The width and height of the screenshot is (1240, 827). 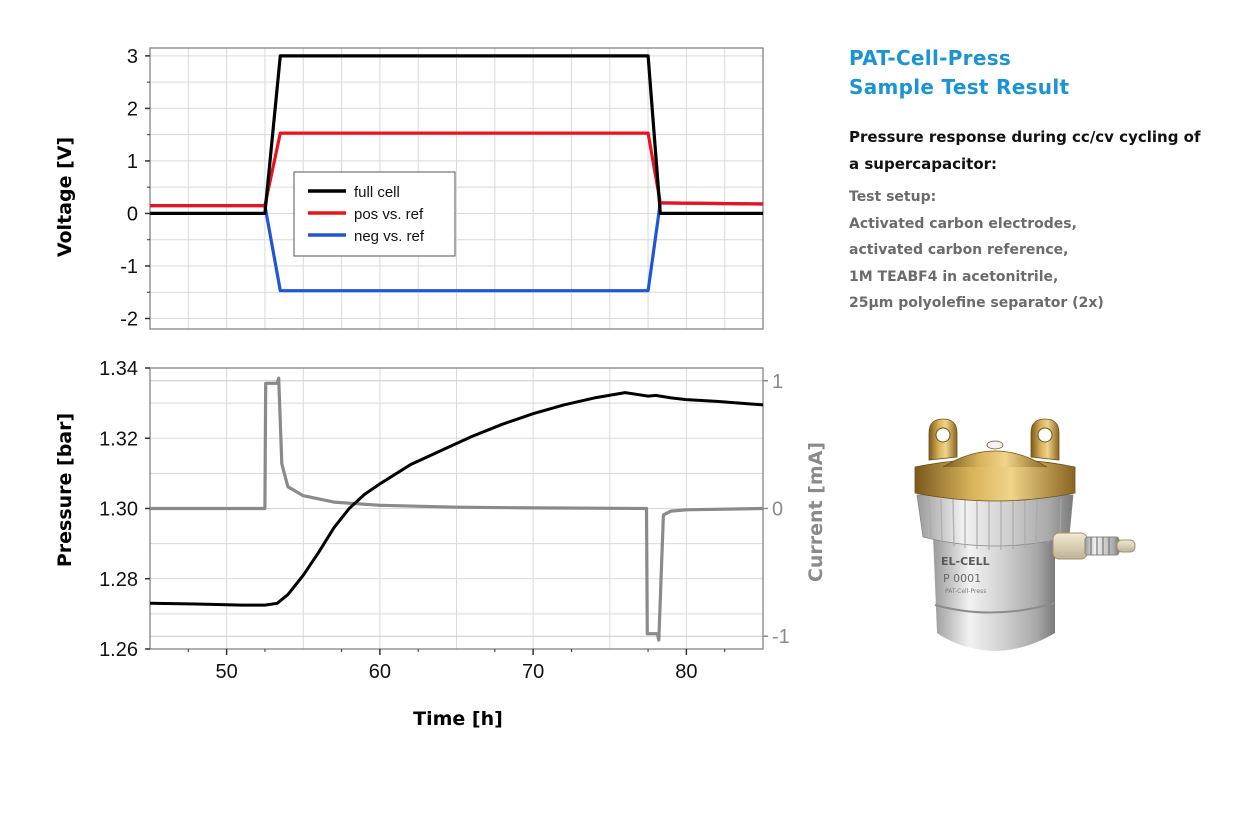 I want to click on device-serial-text: P 0001, so click(x=962, y=578).